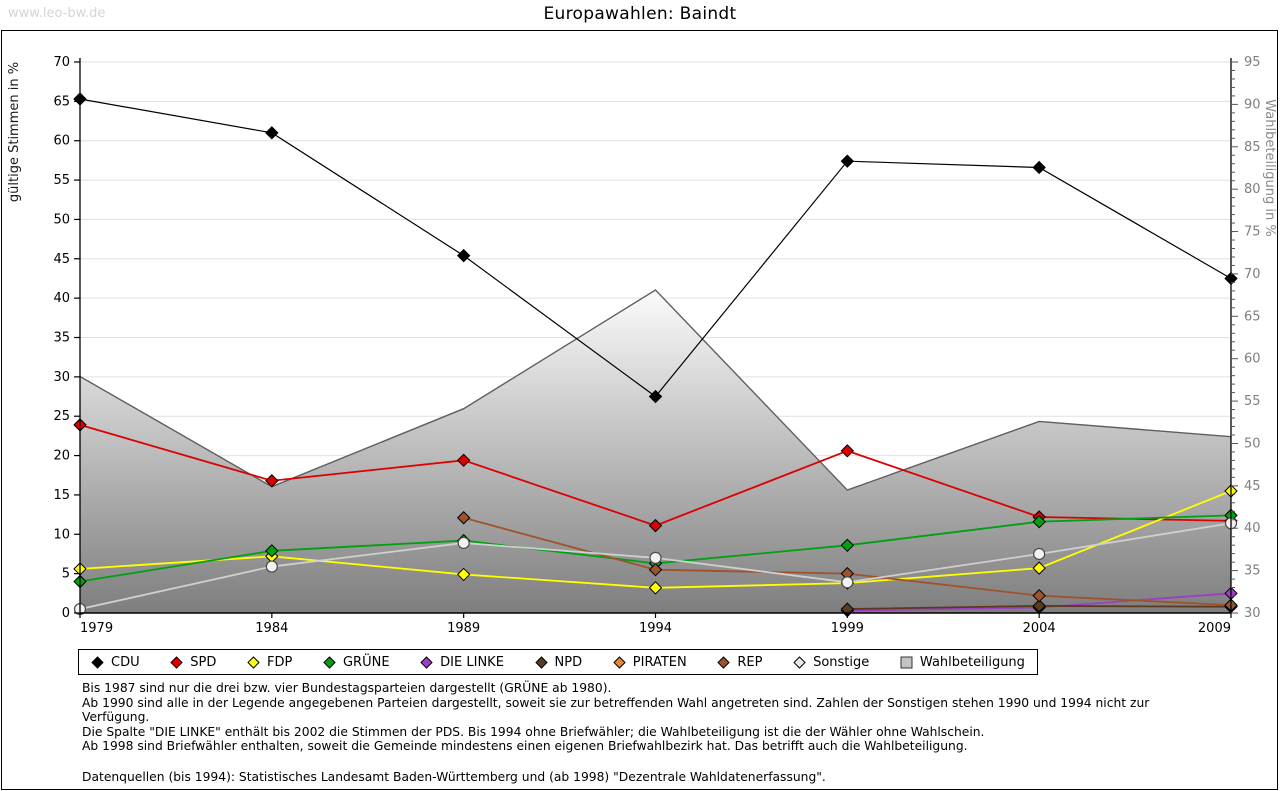  Describe the element at coordinates (1252, 104) in the screenshot. I see `svg-text: 90` at that location.